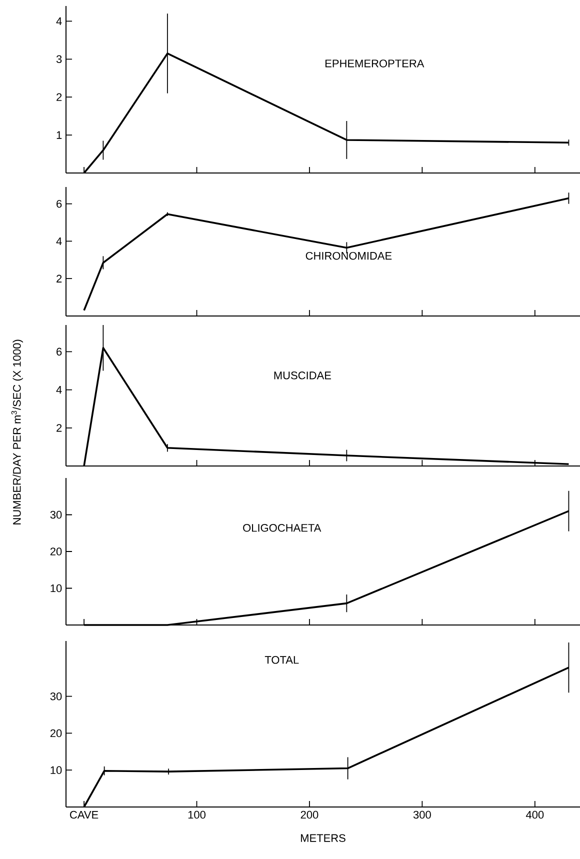  Describe the element at coordinates (281, 660) in the screenshot. I see `text: TOTAL` at that location.